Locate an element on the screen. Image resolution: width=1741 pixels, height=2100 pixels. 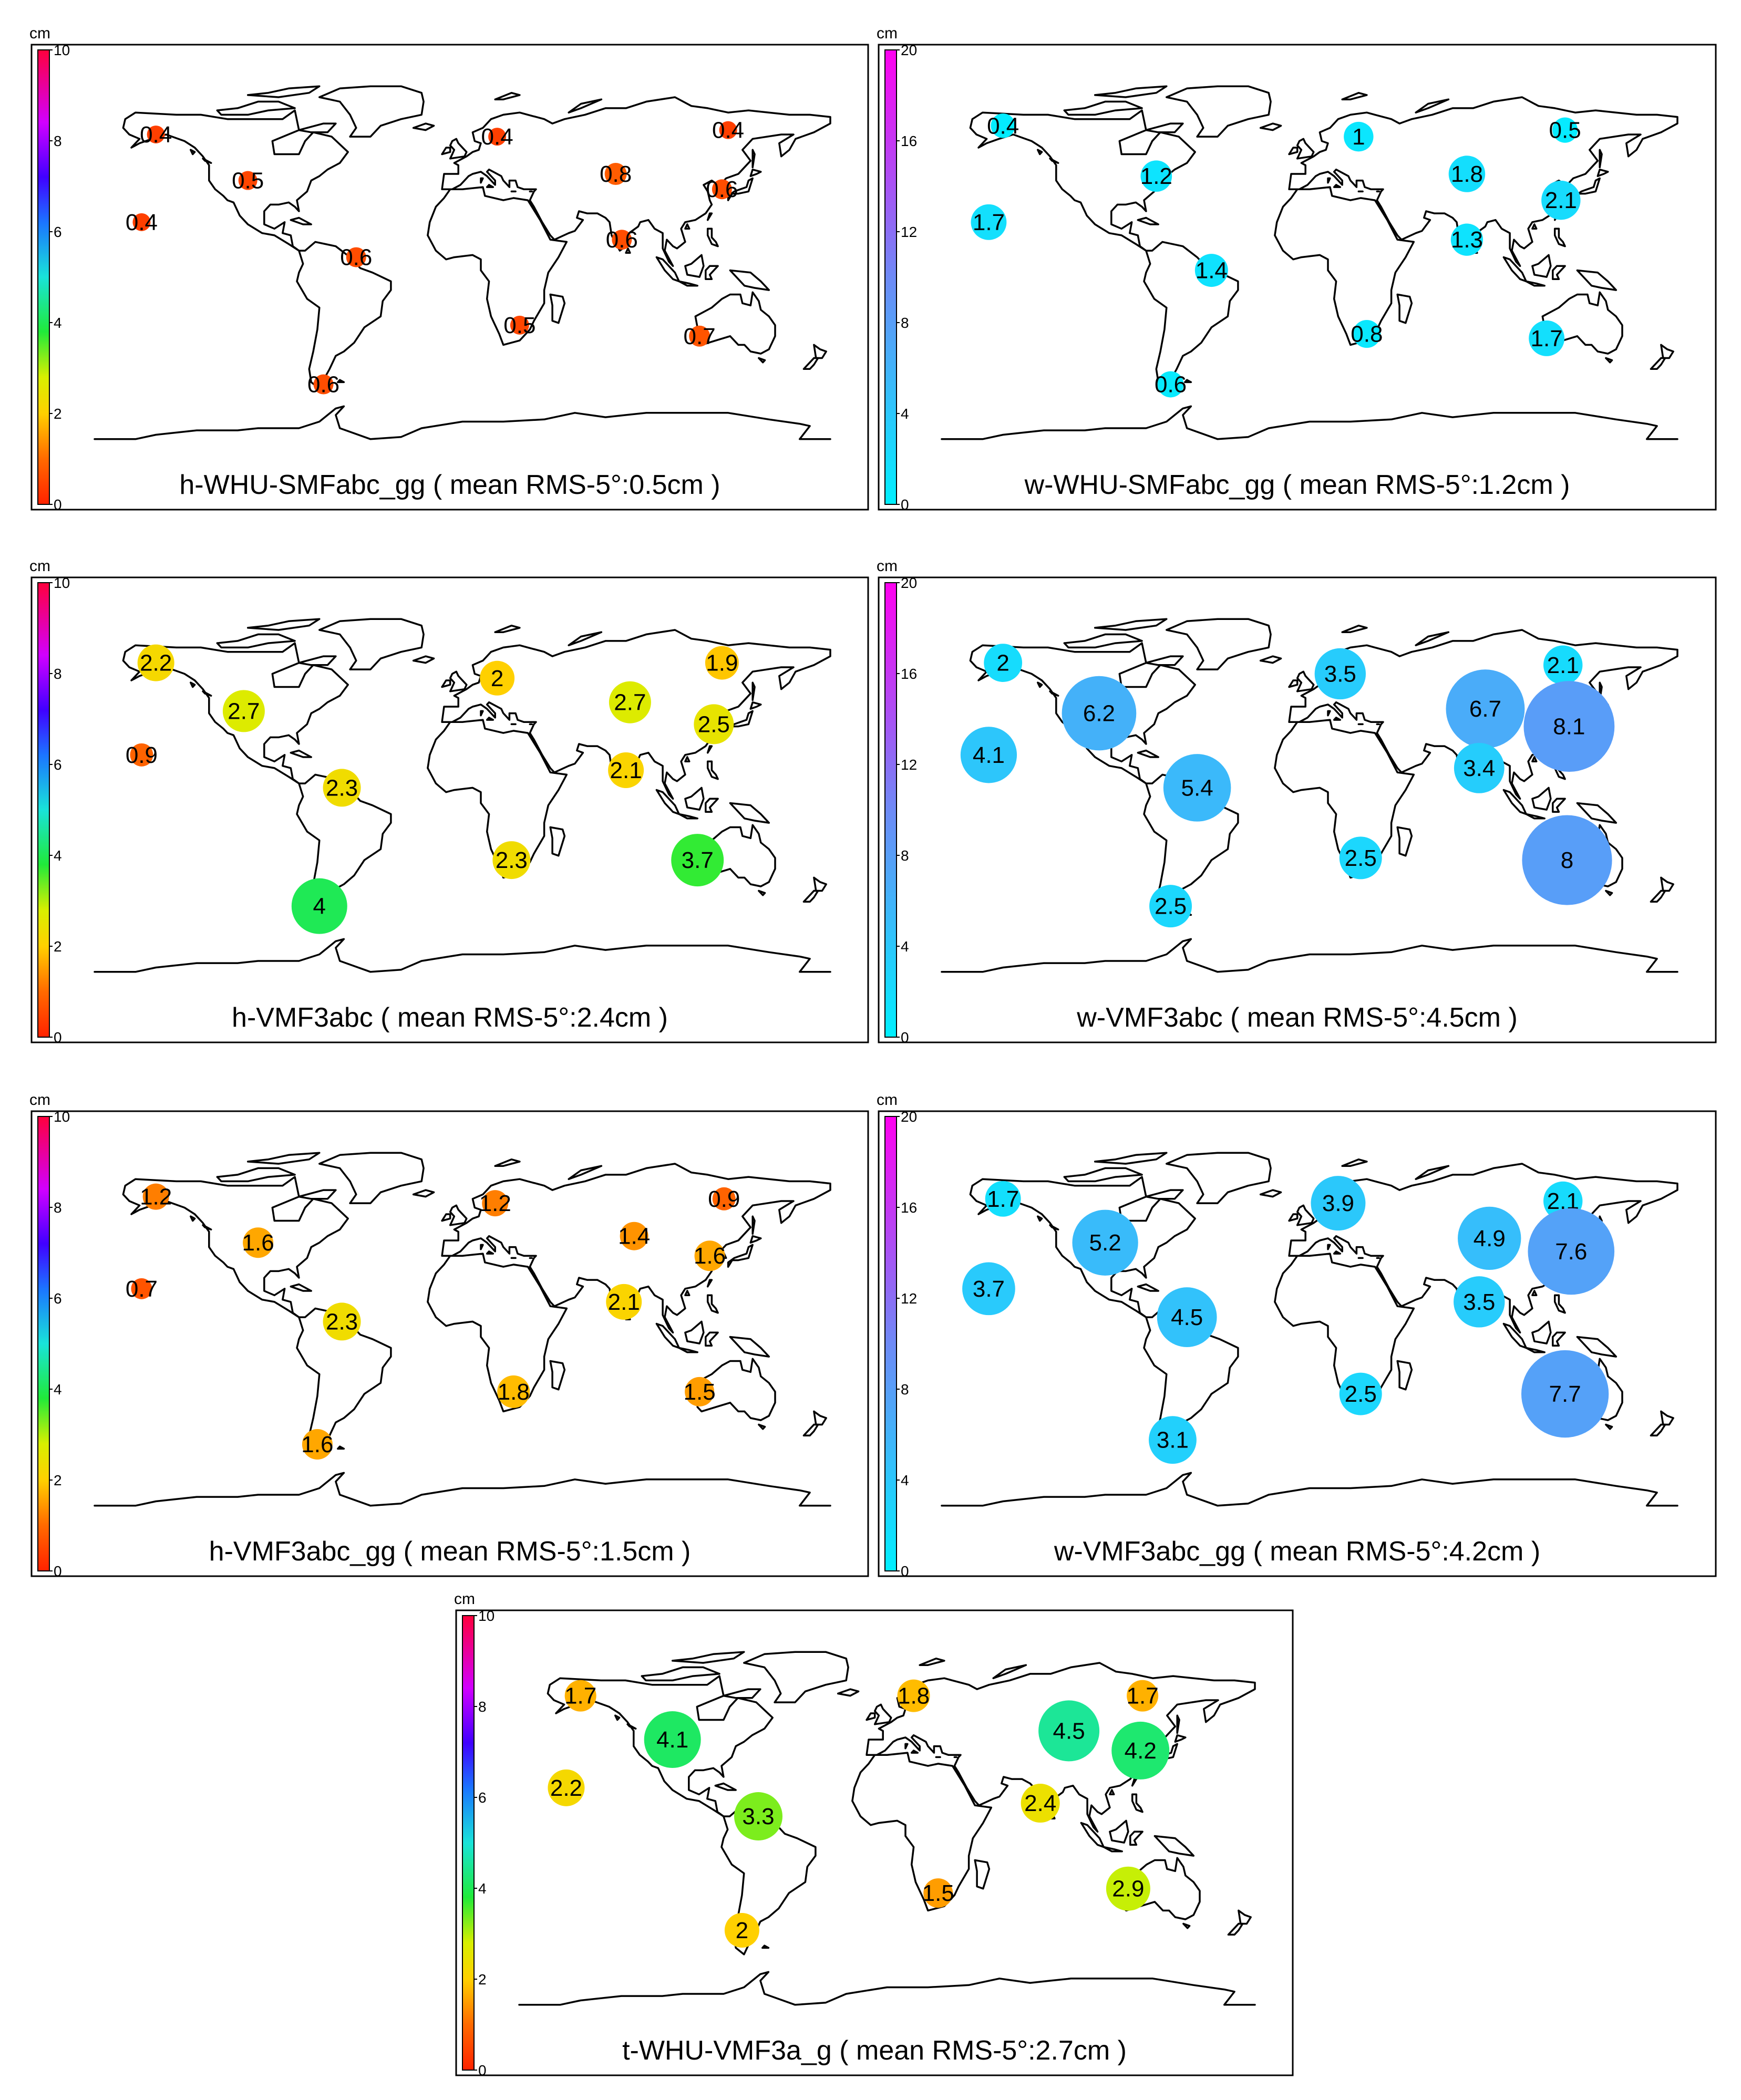
station-value-label: 0.4 is located at coordinates (142, 222).